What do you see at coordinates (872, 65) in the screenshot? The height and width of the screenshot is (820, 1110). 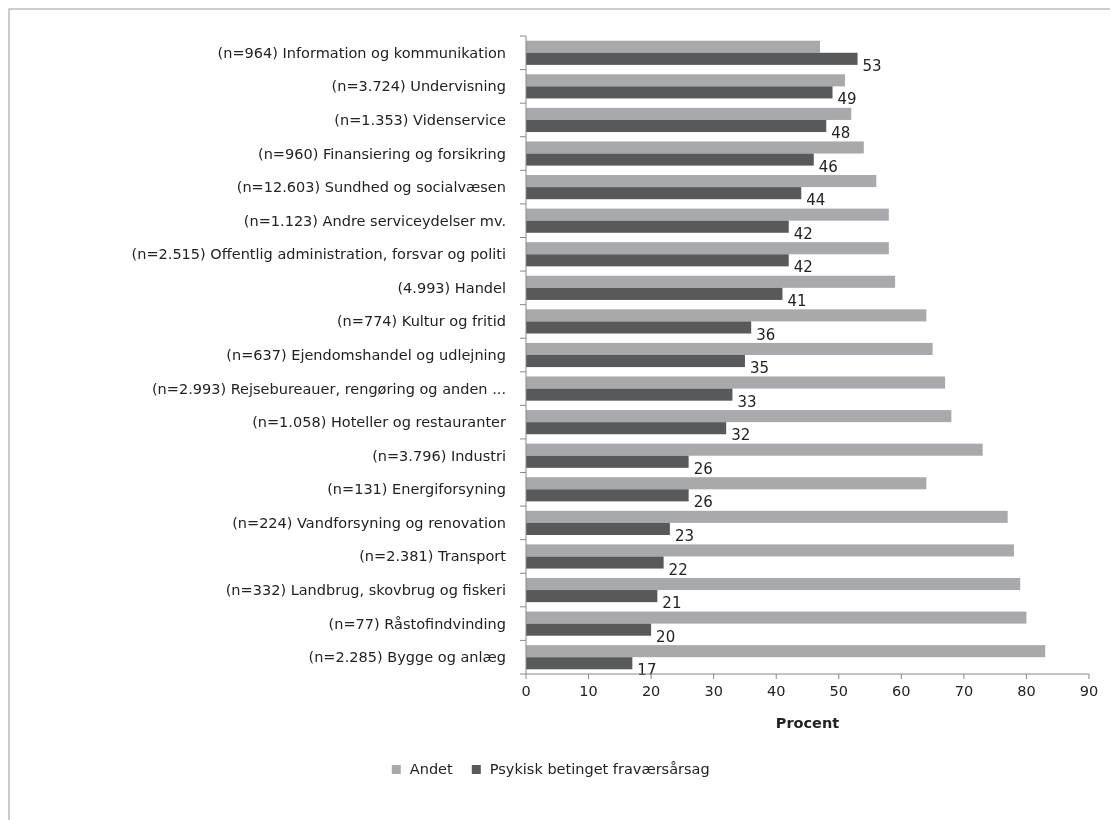 I see `data-label: 53` at bounding box center [872, 65].